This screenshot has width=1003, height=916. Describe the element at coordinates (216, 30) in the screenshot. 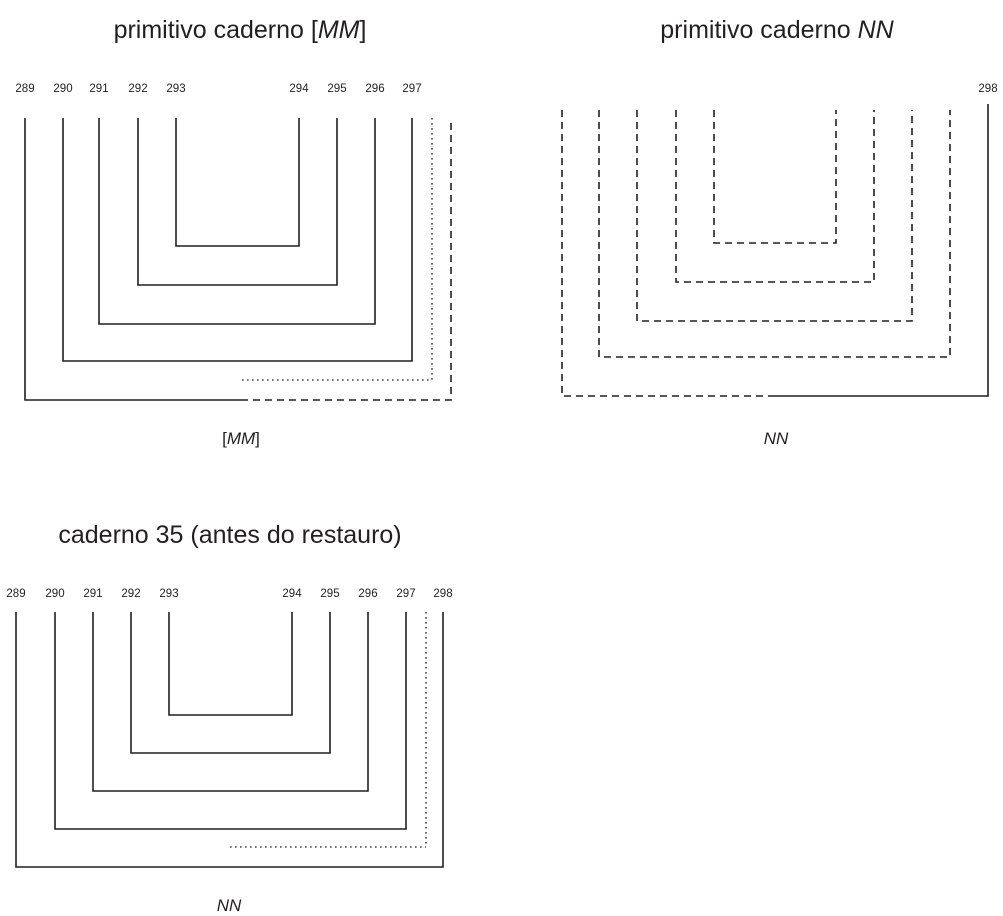

I see `panel-title-part: primitivo caderno [` at that location.